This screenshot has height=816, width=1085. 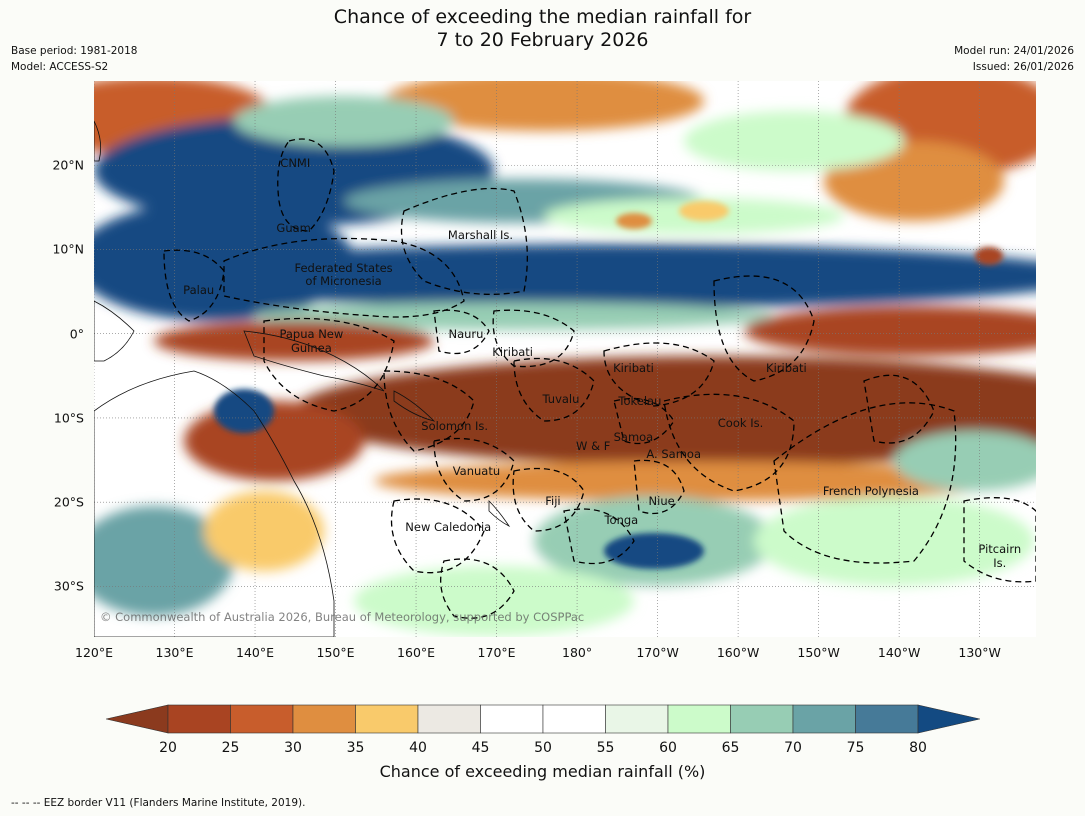 I want to click on eez-cook-islands, so click(x=729, y=442).